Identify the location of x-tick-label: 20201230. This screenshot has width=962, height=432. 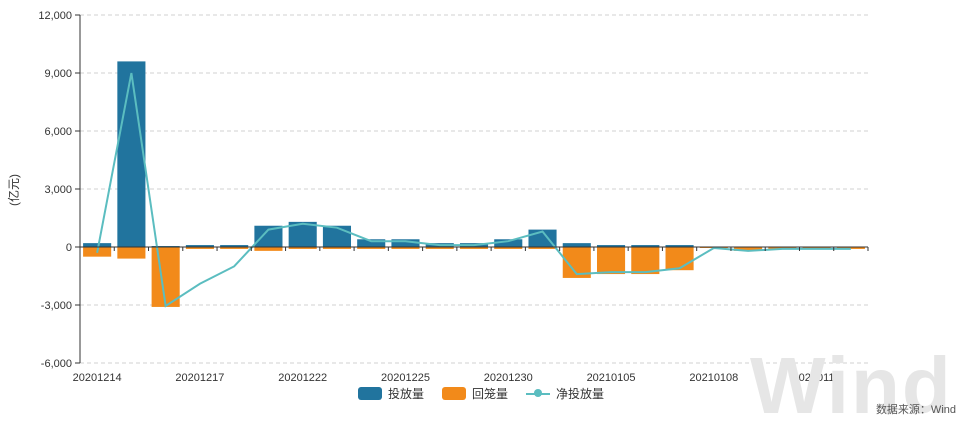
(508, 378).